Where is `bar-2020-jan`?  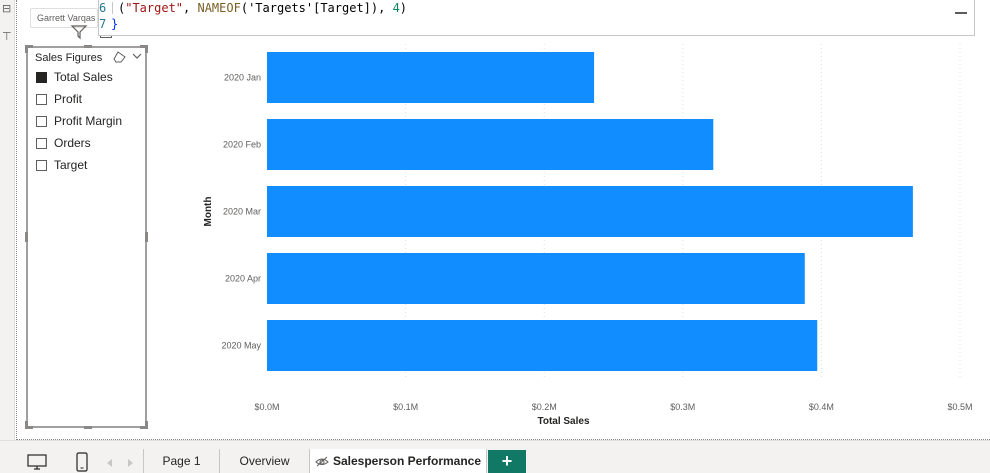 bar-2020-jan is located at coordinates (431, 77).